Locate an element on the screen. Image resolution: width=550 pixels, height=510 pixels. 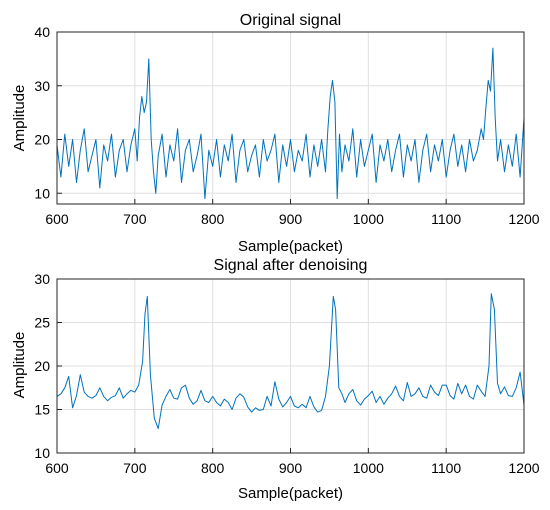
y-tick-label: 40 is located at coordinates (42, 32).